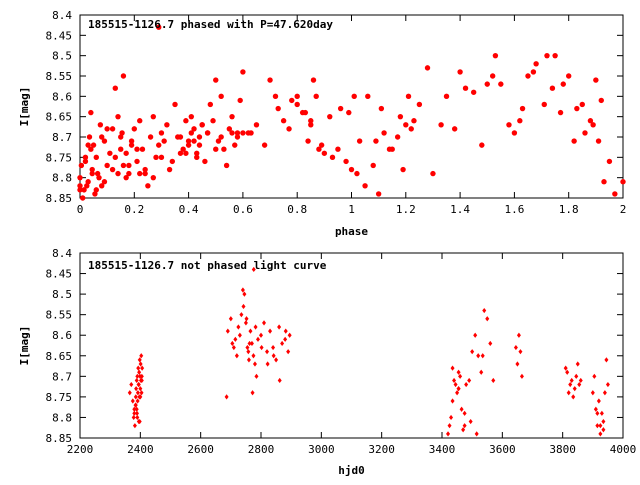 The image size is (640, 485). I want to click on x-tick-label: 3400, so click(442, 449).